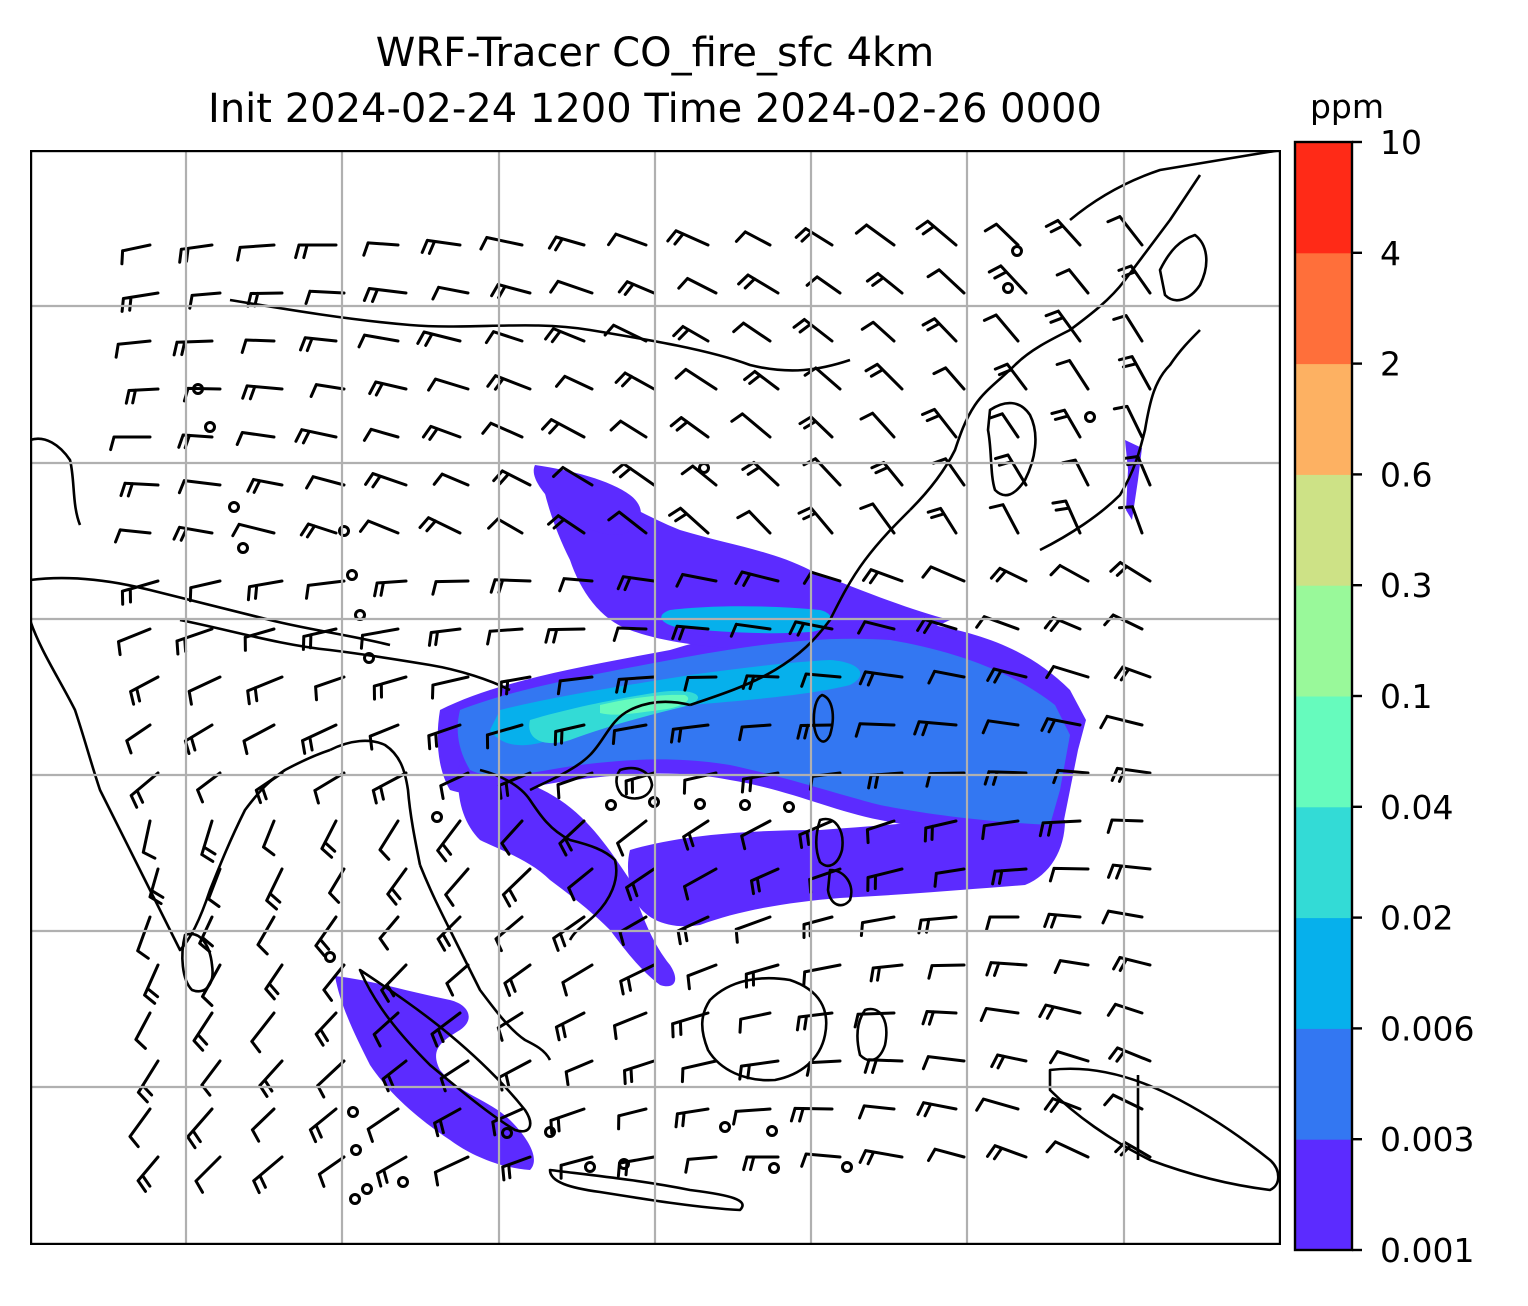  Describe the element at coordinates (540, 335) in the screenshot. I see `border-mongolia` at that location.